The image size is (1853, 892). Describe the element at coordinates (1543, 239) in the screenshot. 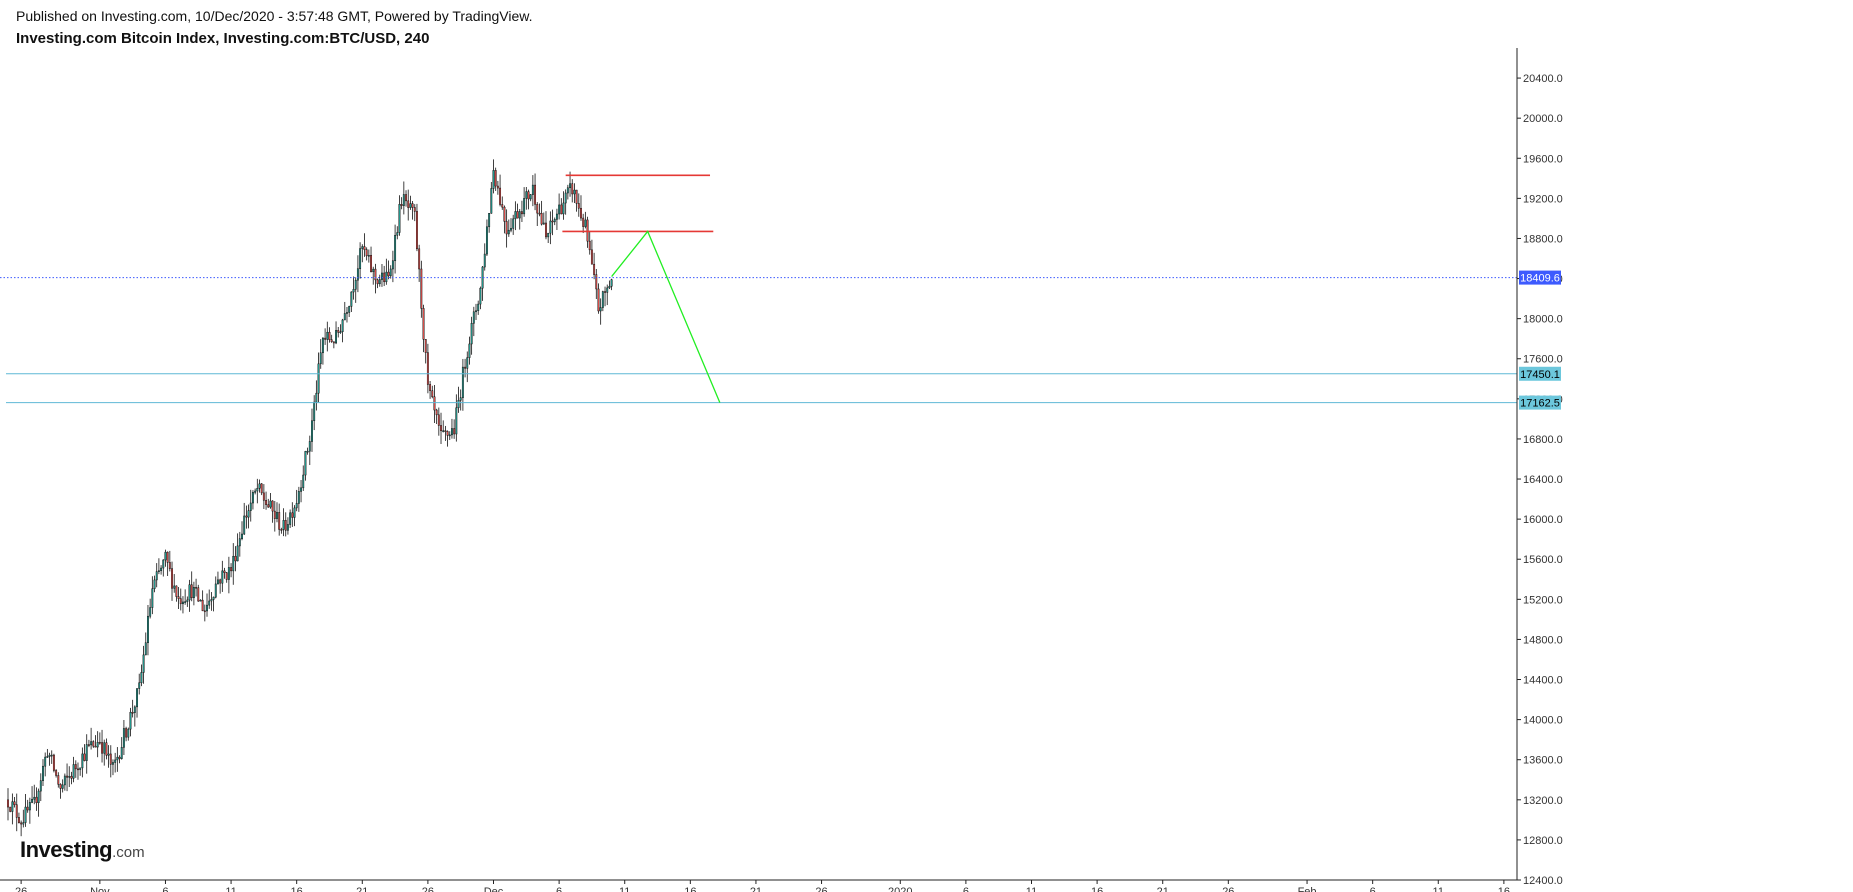

I see `price-tick-label: 18800.0` at that location.